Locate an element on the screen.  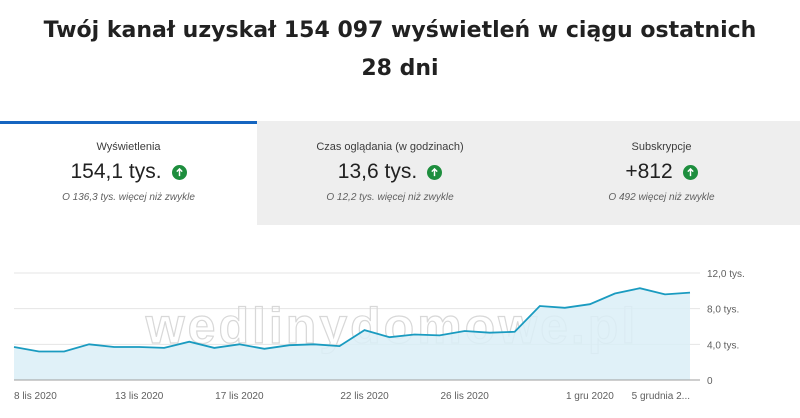
tab-value: 154,1 tys. is located at coordinates (116, 171).